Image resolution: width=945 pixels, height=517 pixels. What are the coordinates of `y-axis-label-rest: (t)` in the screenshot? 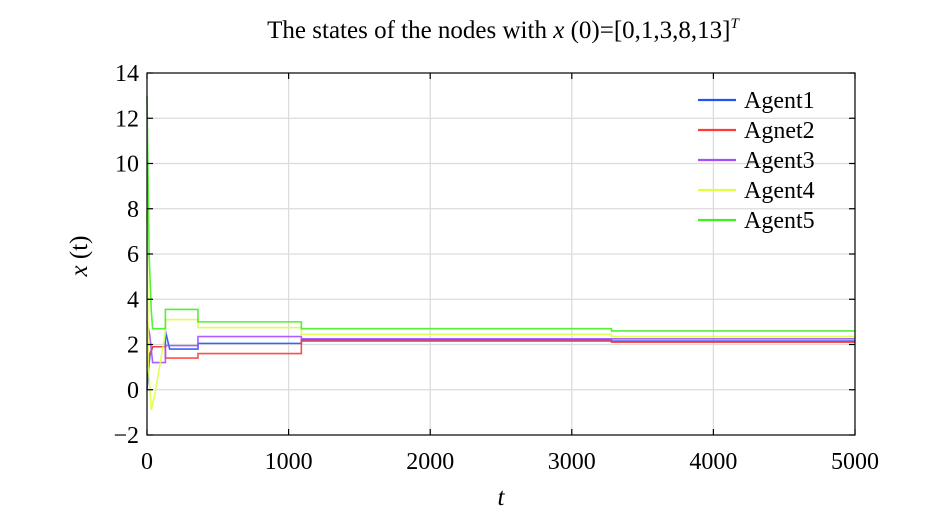 It's located at (79, 251).